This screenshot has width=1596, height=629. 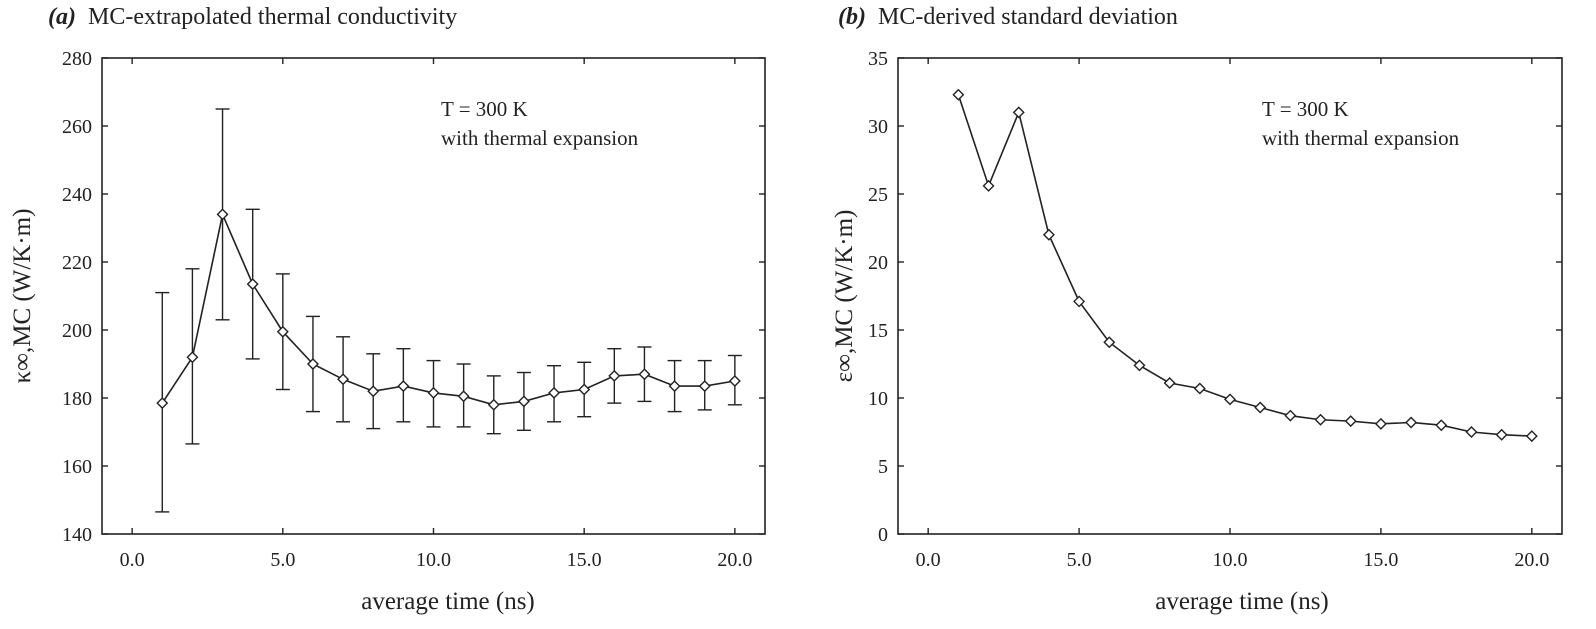 I want to click on b-ytick-label: 10, so click(x=878, y=399).